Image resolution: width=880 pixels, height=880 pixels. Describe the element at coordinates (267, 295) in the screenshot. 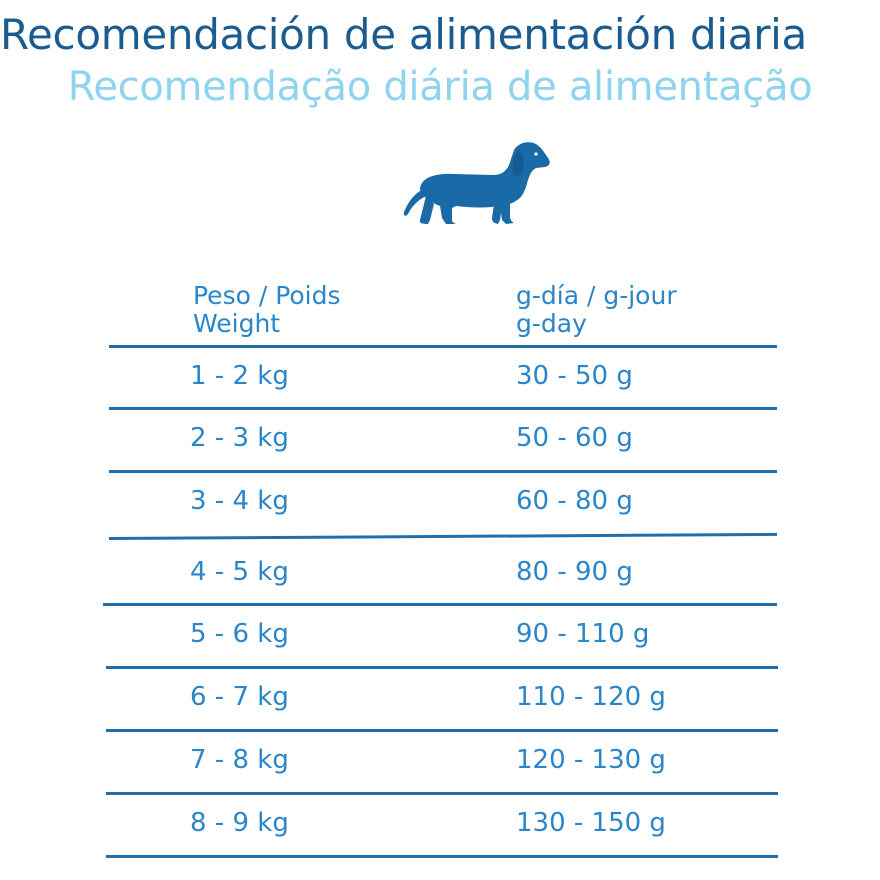

I see `header-weight-line1: Peso / Poids` at that location.